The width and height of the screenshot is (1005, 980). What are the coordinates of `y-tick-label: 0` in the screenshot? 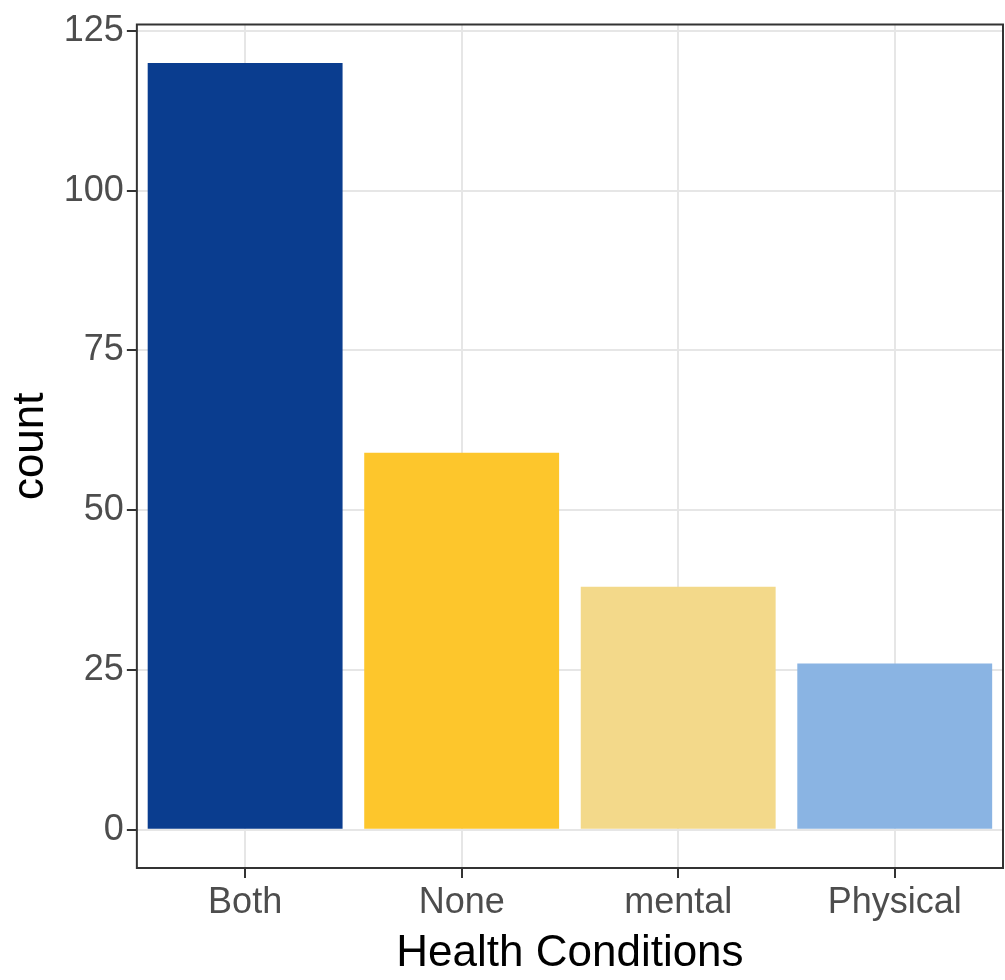 It's located at (113, 827).